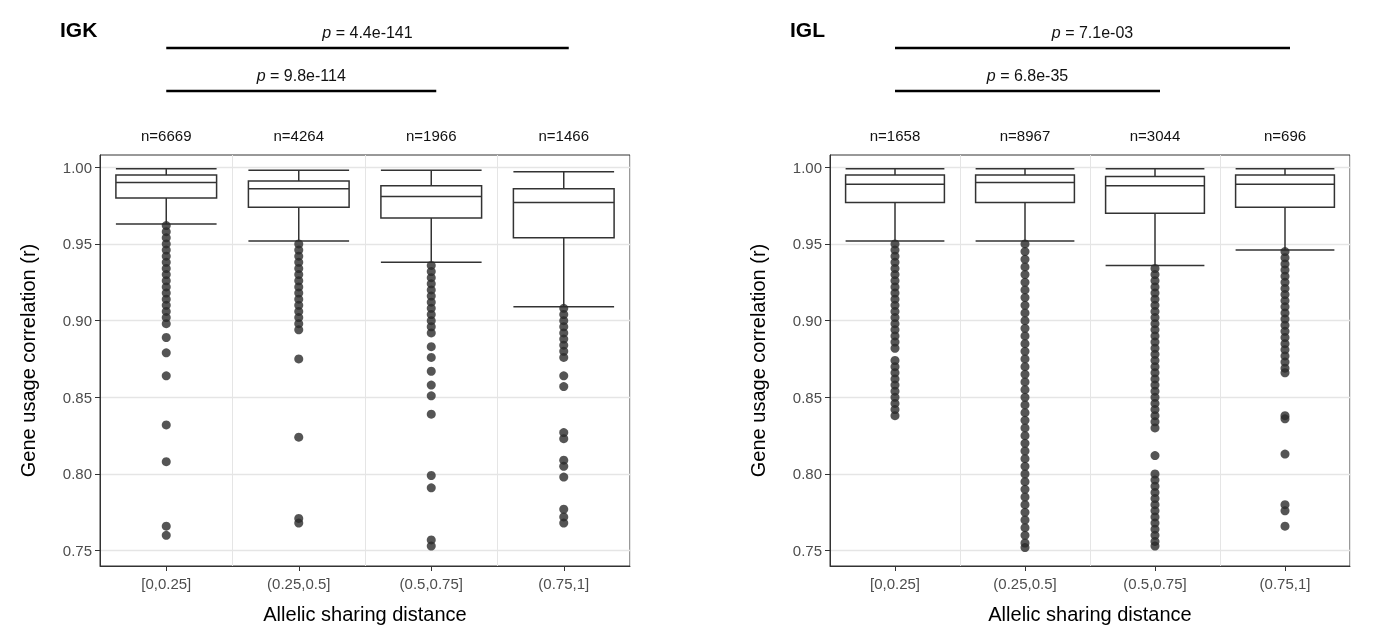 This screenshot has width=1376, height=639. I want to click on text: p = 9.8e-114, so click(300, 75).